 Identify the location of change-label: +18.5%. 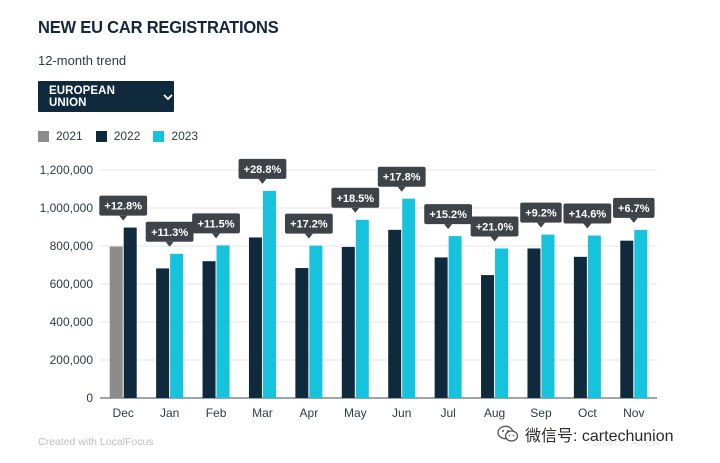
(355, 199).